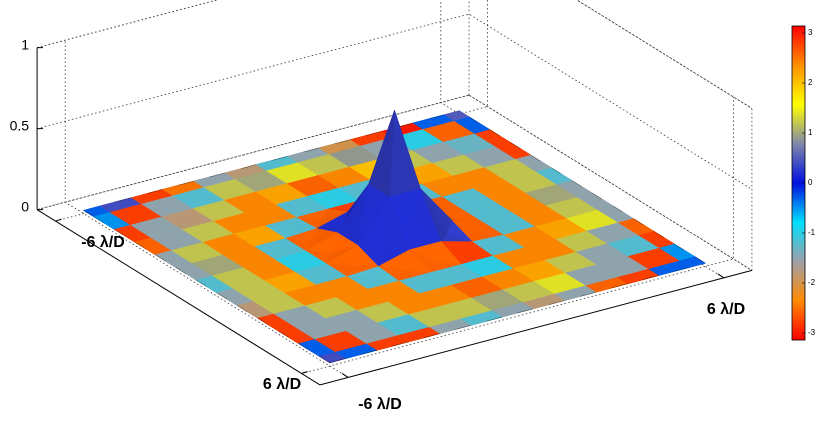 Image resolution: width=830 pixels, height=423 pixels. Describe the element at coordinates (536, 327) in the screenshot. I see `x-axis` at that location.